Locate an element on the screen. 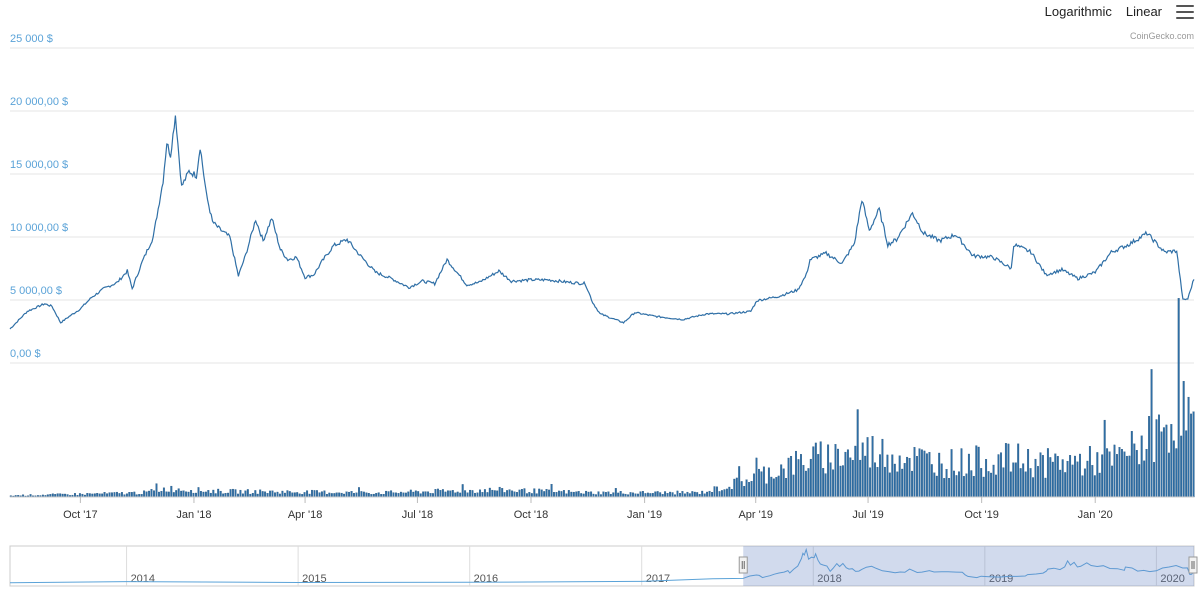  linear-button: Linear is located at coordinates (1143, 11).